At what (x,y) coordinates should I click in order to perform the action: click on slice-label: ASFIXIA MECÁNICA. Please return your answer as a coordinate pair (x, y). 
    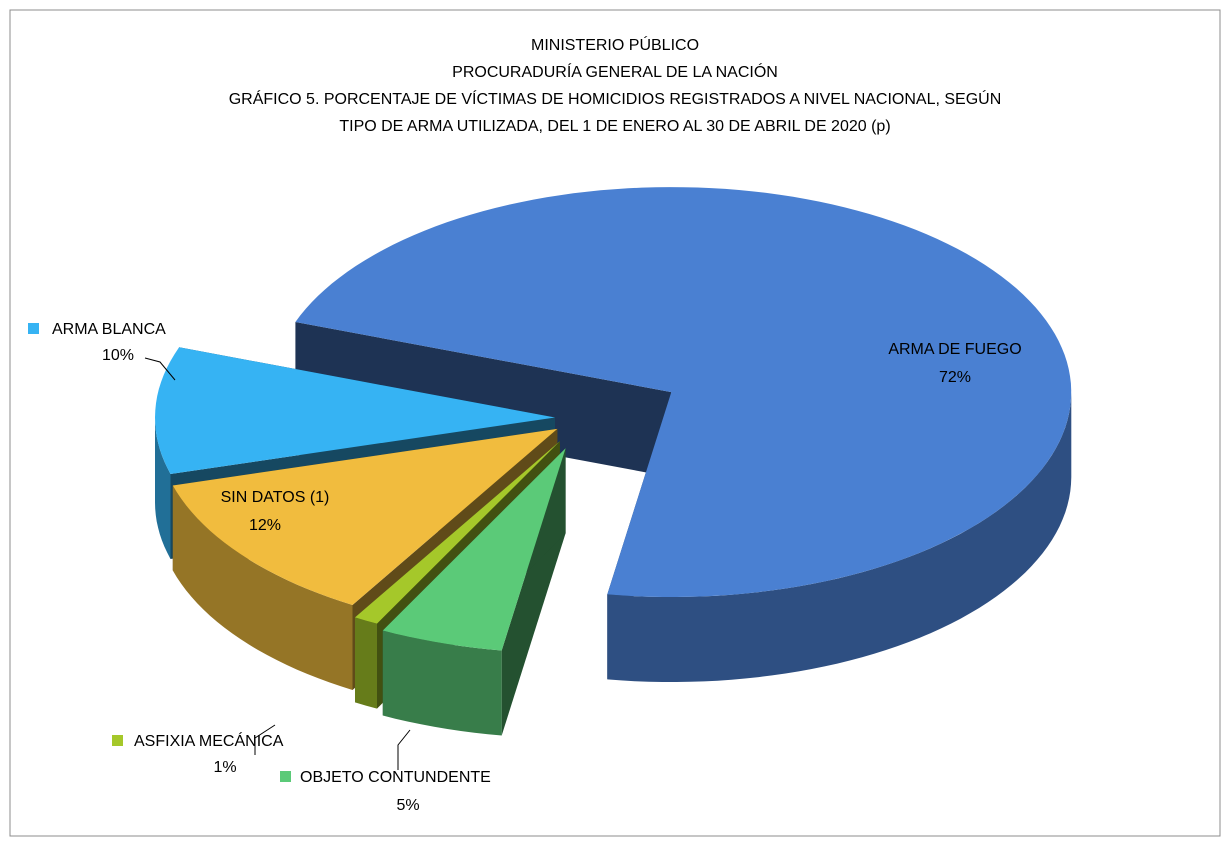
    Looking at the image, I should click on (209, 740).